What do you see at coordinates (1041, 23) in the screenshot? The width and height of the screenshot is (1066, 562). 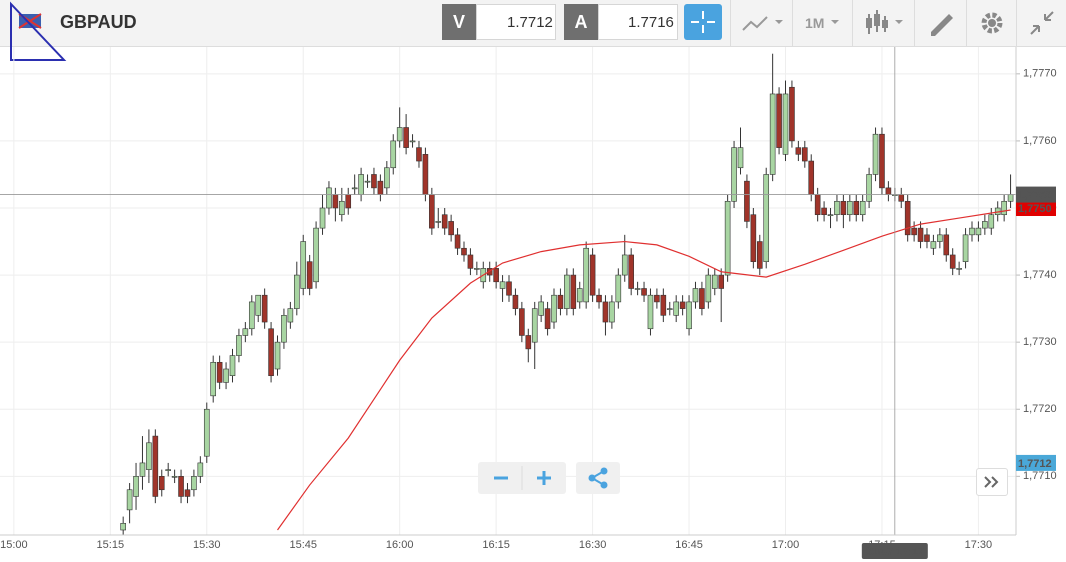 I see `collapse-button` at bounding box center [1041, 23].